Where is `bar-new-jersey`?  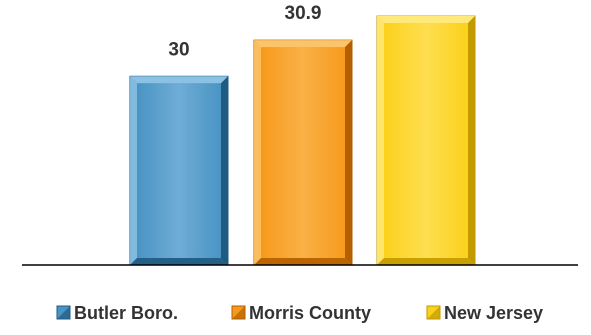
bar-new-jersey is located at coordinates (426, 140).